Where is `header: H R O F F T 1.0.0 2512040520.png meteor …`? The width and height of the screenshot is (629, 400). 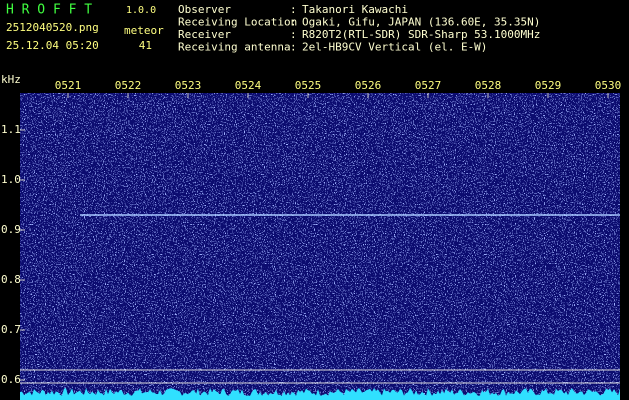 header: H R O F F T 1.0.0 2512040520.png meteor … is located at coordinates (85, 28).